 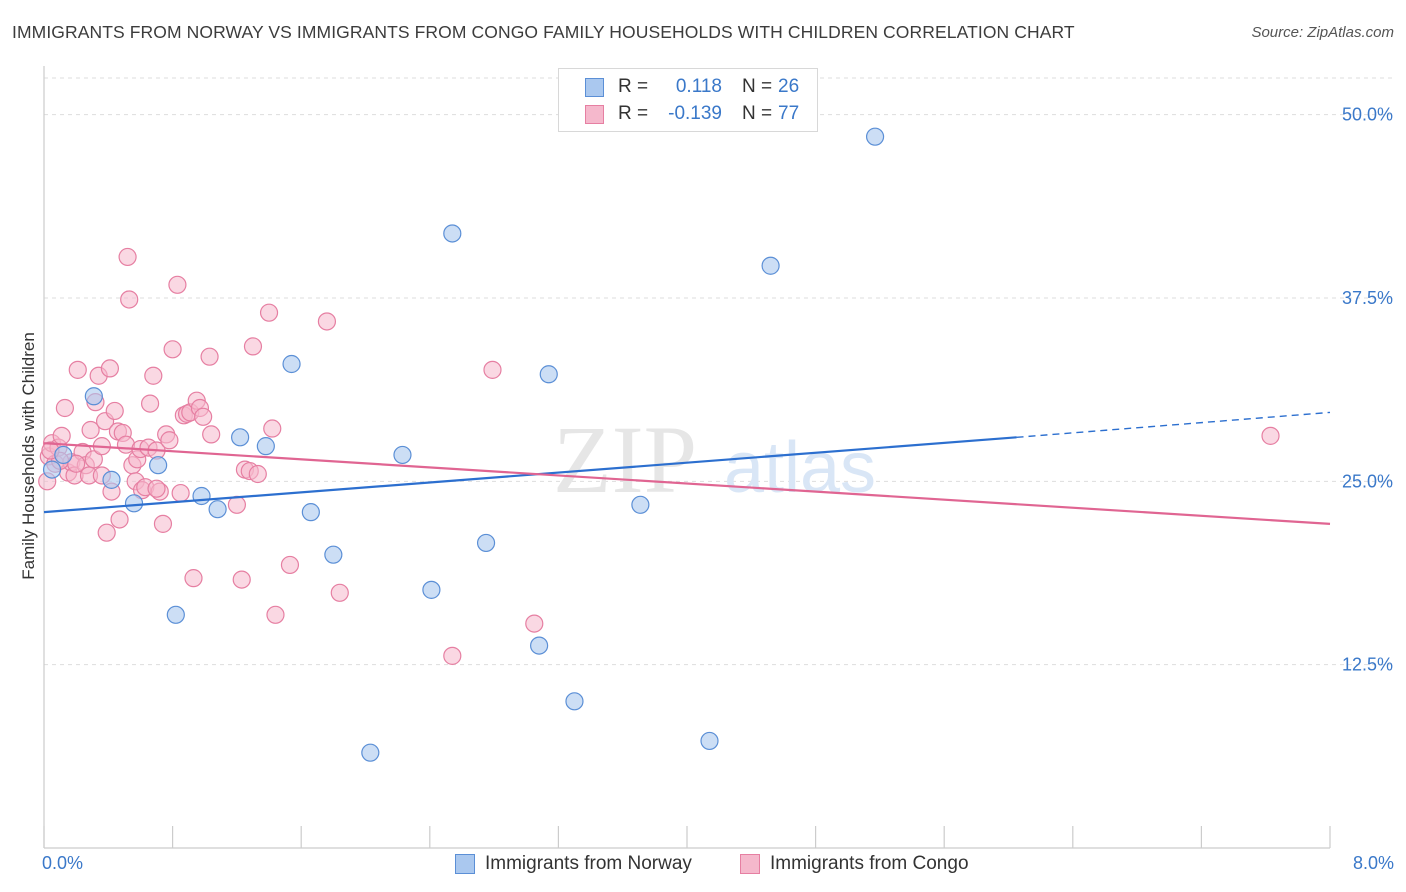 I want to click on norway-legend-swatch, so click(x=465, y=864).